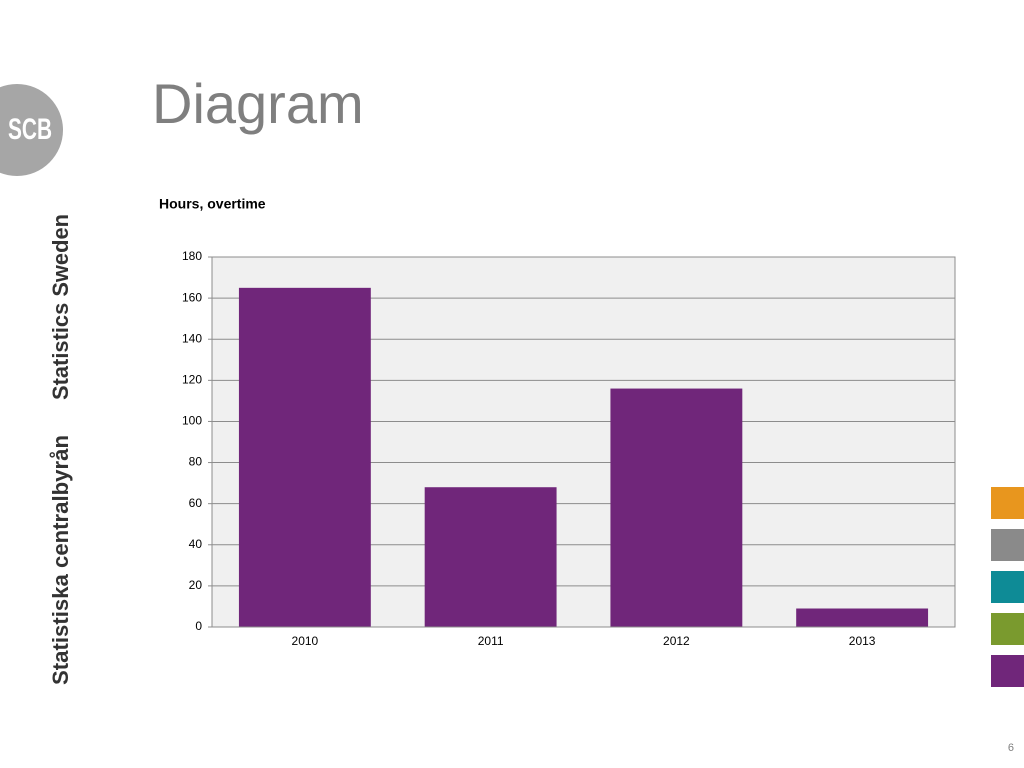 The width and height of the screenshot is (1024, 768). What do you see at coordinates (212, 204) in the screenshot?
I see `chart-title: Hours, overtime` at bounding box center [212, 204].